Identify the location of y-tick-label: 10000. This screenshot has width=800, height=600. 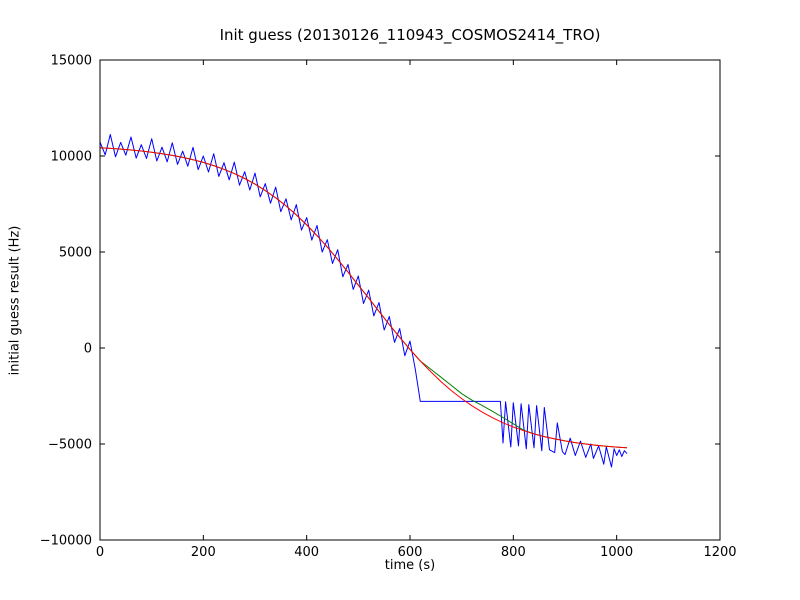
(71, 157).